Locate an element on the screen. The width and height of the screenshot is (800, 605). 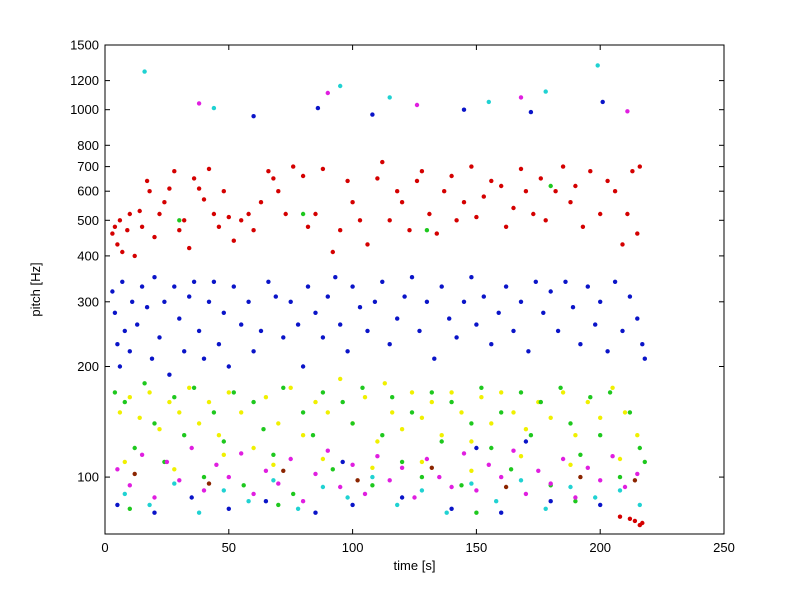
y-tick-label: 1200 is located at coordinates (84, 80).